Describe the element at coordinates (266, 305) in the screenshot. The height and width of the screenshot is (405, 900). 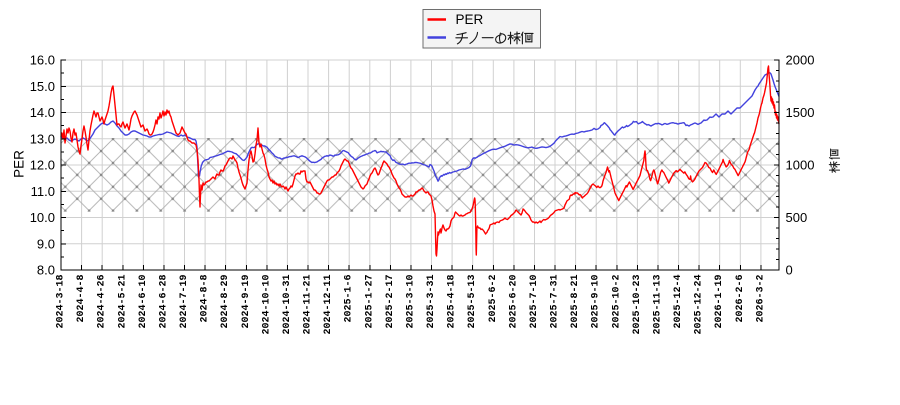
I see `svg-text: 2024-10-10` at that location.